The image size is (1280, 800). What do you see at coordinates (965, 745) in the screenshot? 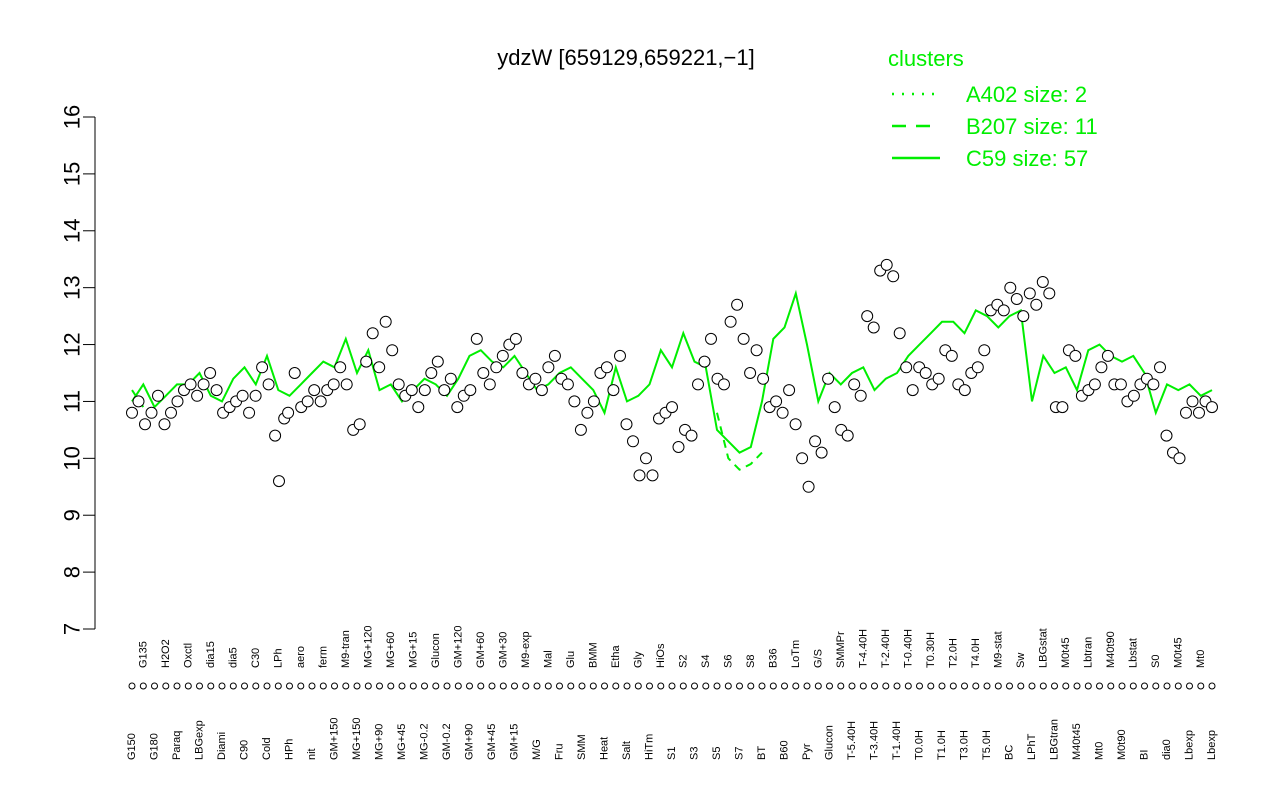
I see `x-tick-label: T3.0H` at bounding box center [965, 745].